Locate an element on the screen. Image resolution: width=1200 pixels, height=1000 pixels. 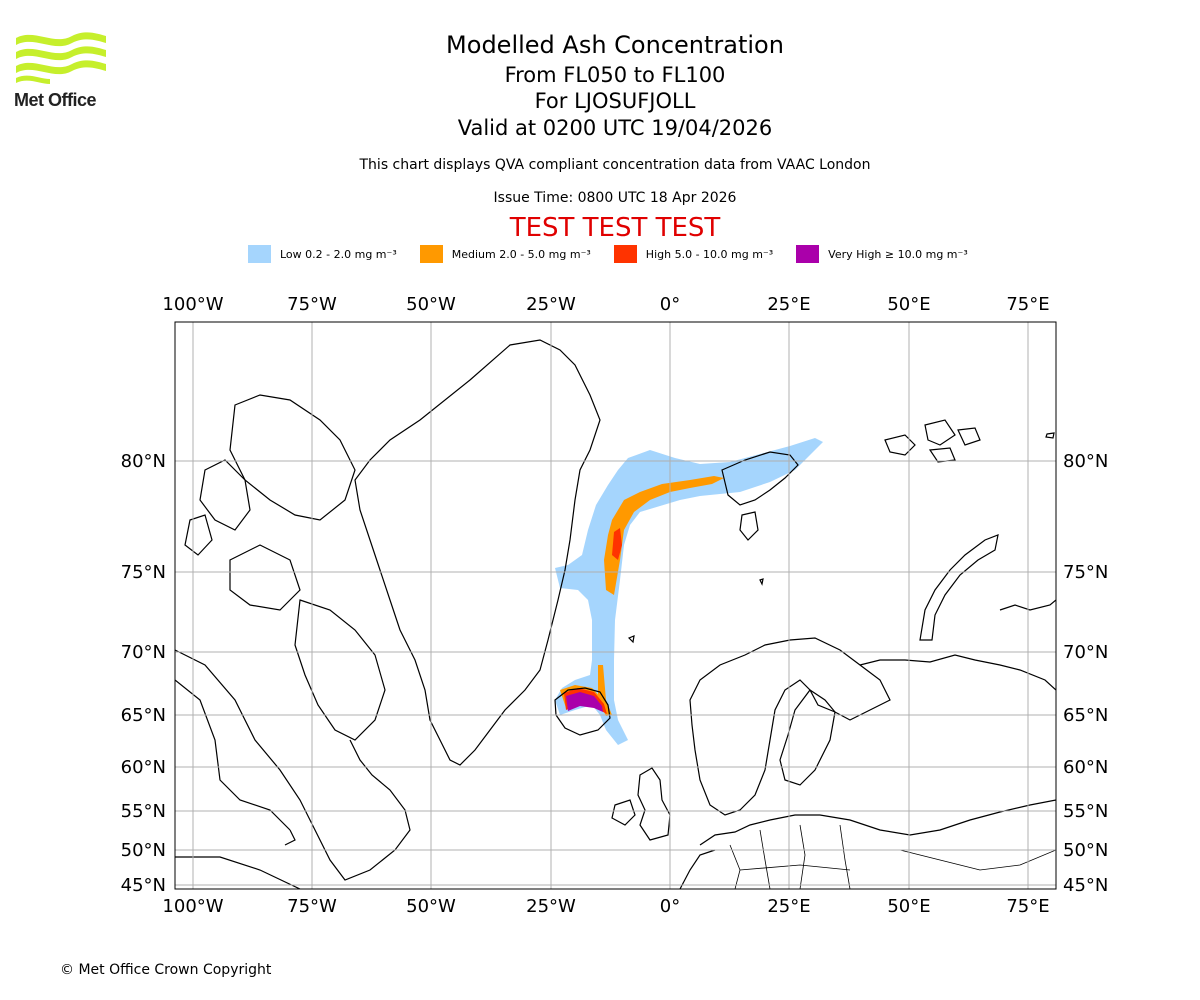
legend-swatch-very-high is located at coordinates (808, 254).